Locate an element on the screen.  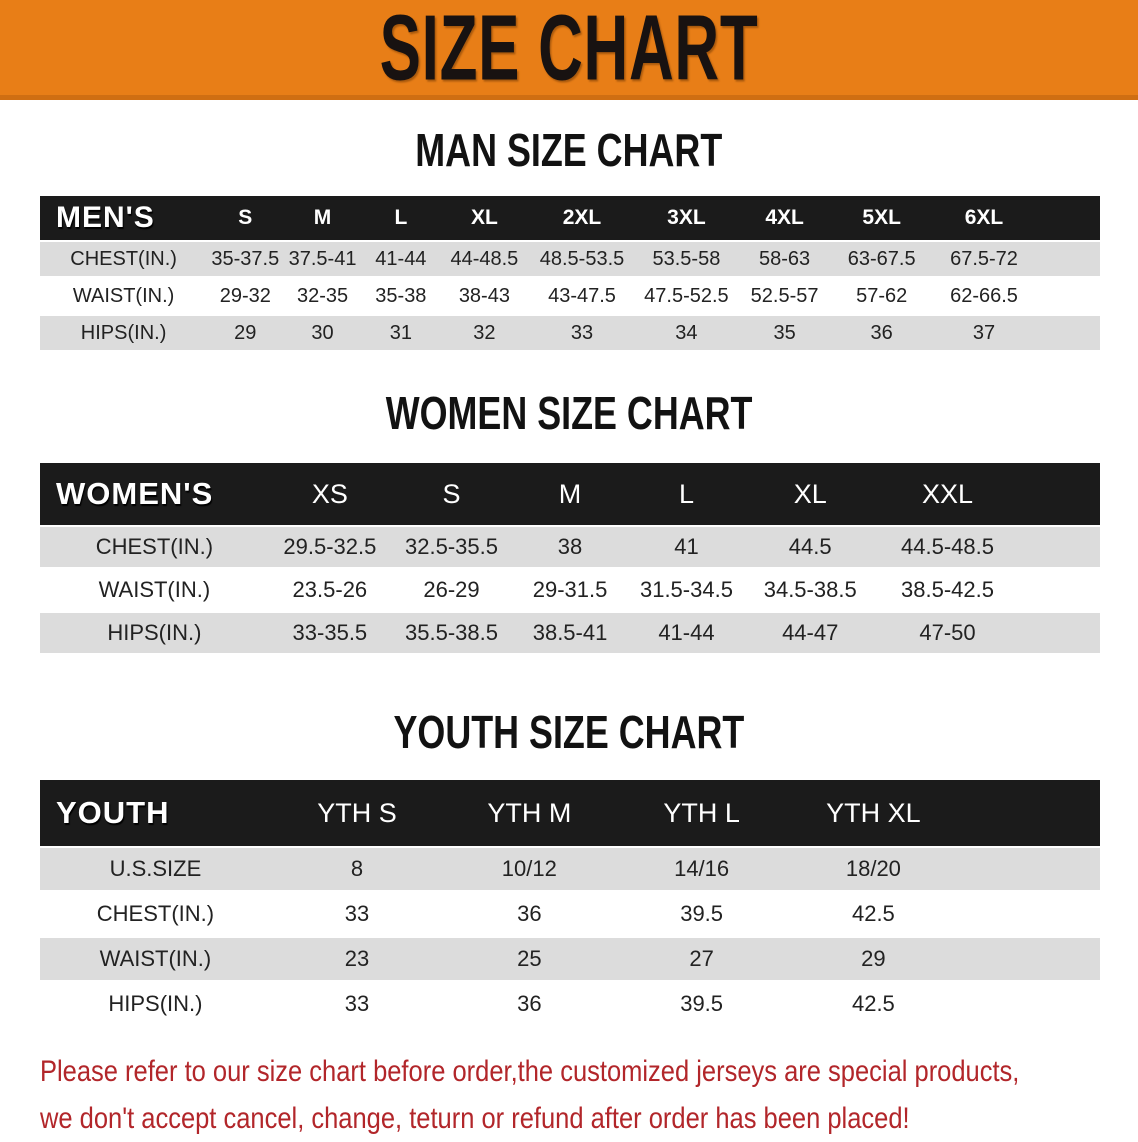
measurement-cell: 29.5-32.5 is located at coordinates (329, 547).